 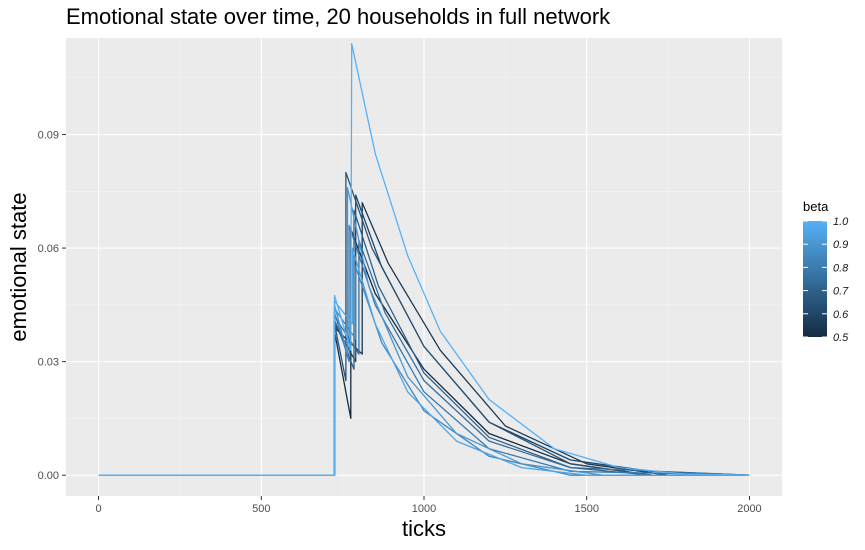 What do you see at coordinates (841, 315) in the screenshot?
I see `legend-tick-label: 0.6` at bounding box center [841, 315].